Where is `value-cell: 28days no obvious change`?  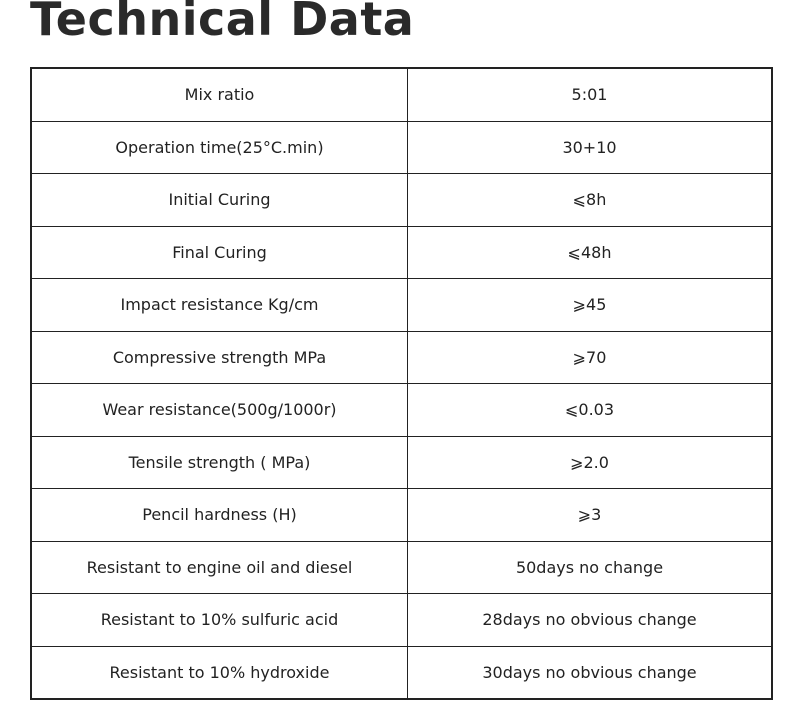
value-cell: 28days no obvious change is located at coordinates (590, 620).